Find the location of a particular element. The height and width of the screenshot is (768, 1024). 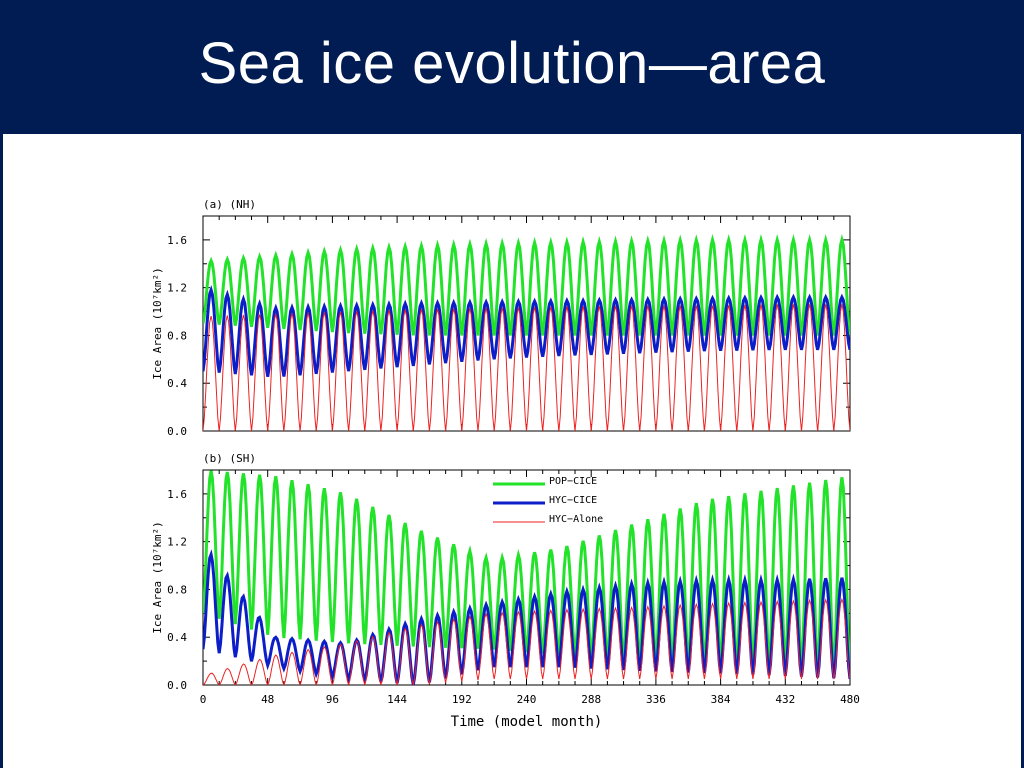

x-tick-label: 480 is located at coordinates (850, 699).